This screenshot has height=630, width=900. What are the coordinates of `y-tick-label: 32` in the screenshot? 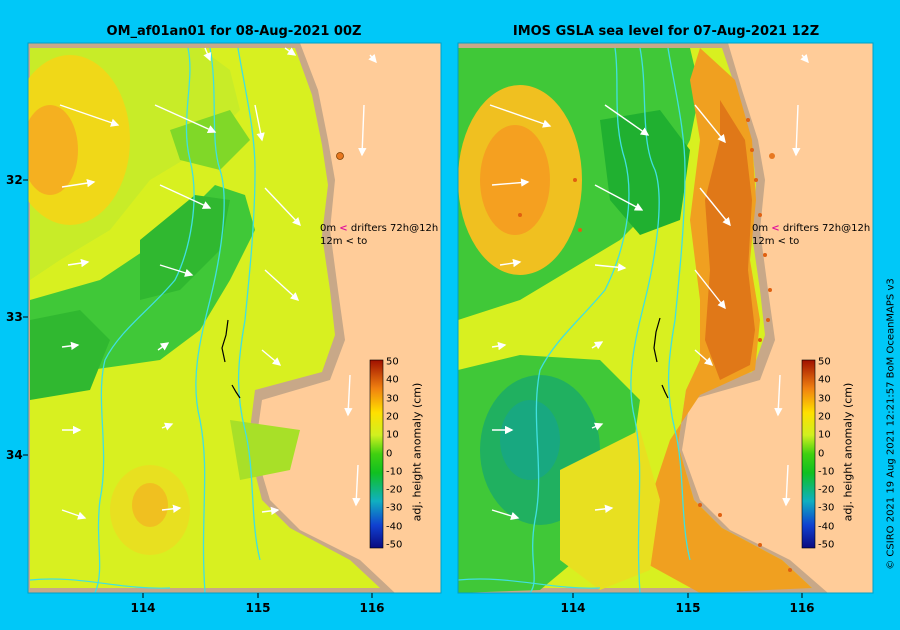 It's located at (14, 180).